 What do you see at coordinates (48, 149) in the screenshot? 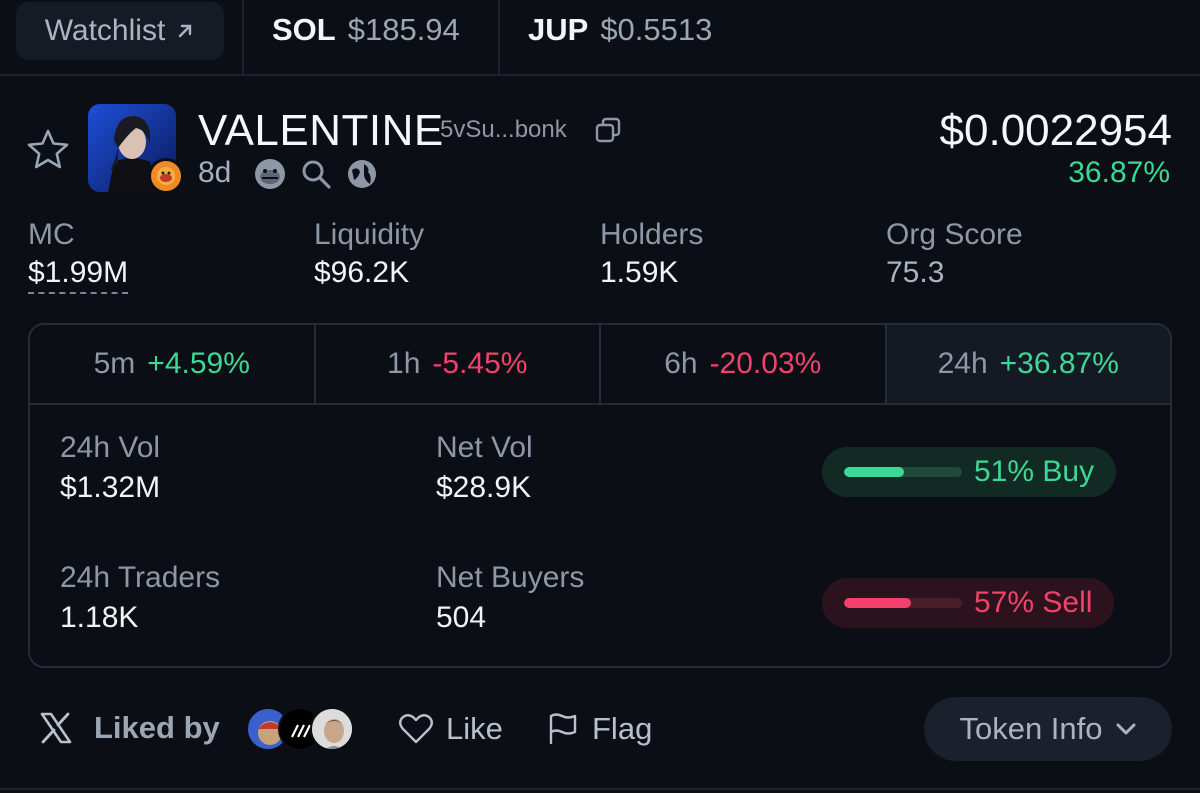
I see `star-icon` at bounding box center [48, 149].